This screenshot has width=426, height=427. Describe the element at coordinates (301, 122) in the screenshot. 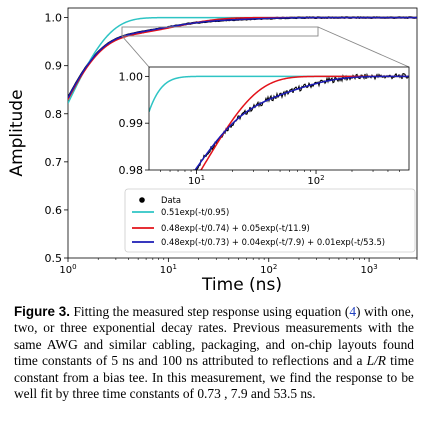

I see `inset-fit3-curve` at that location.